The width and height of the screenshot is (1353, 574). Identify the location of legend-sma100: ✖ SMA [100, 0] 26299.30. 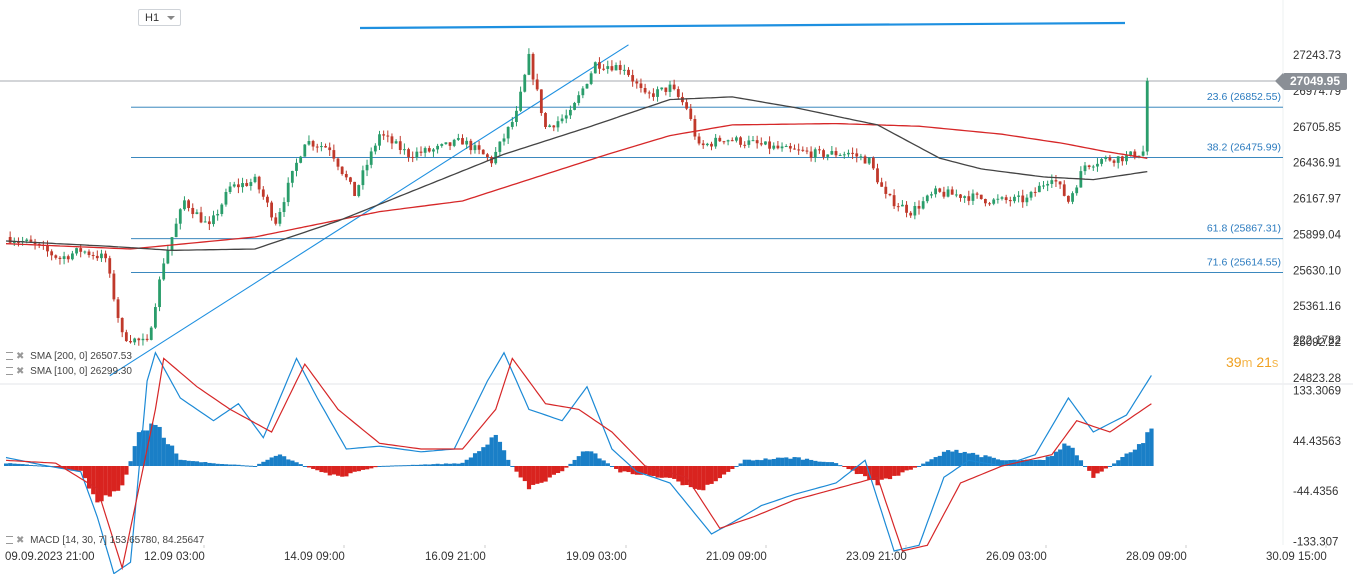
(69, 371).